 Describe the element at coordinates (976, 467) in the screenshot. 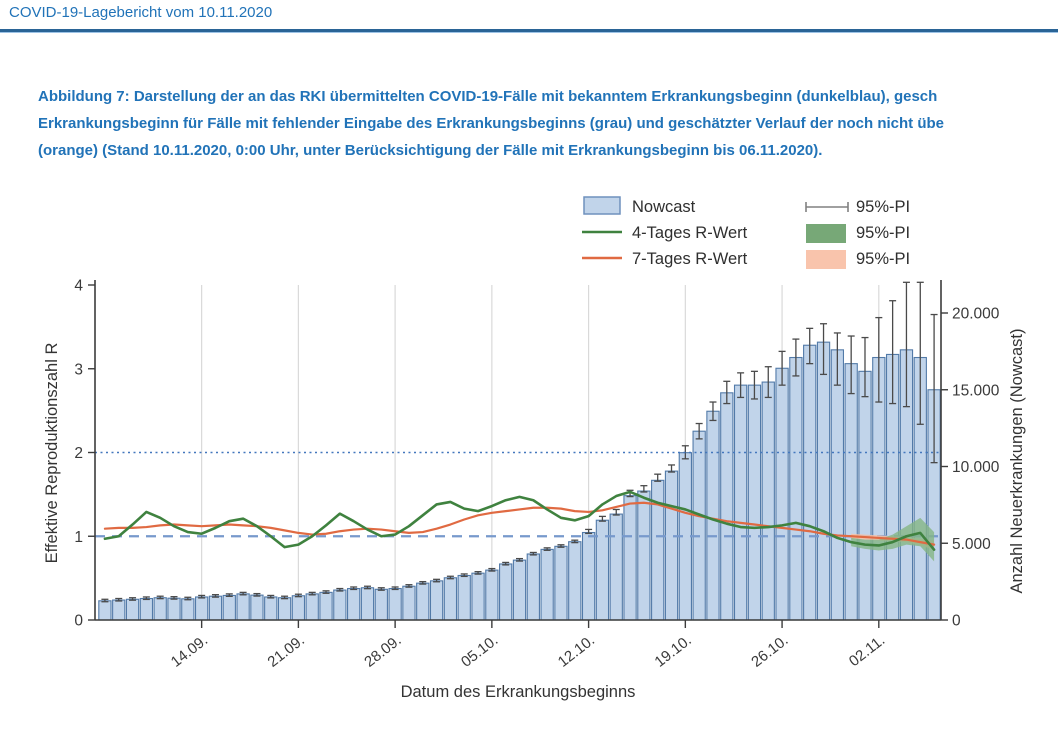

I see `y-right-tick-label: 10.000` at that location.